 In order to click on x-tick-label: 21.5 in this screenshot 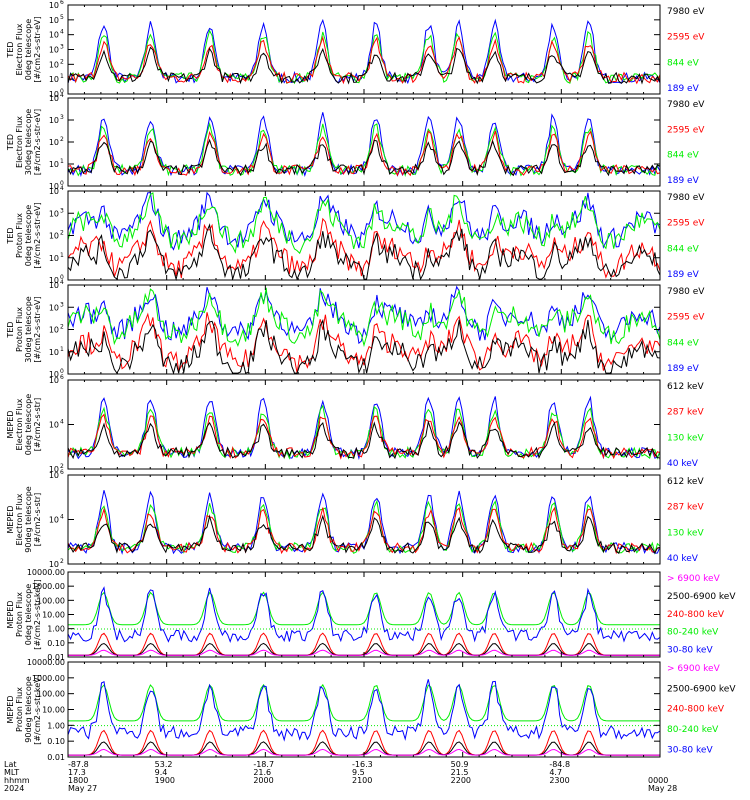, I will do `click(460, 772)`.